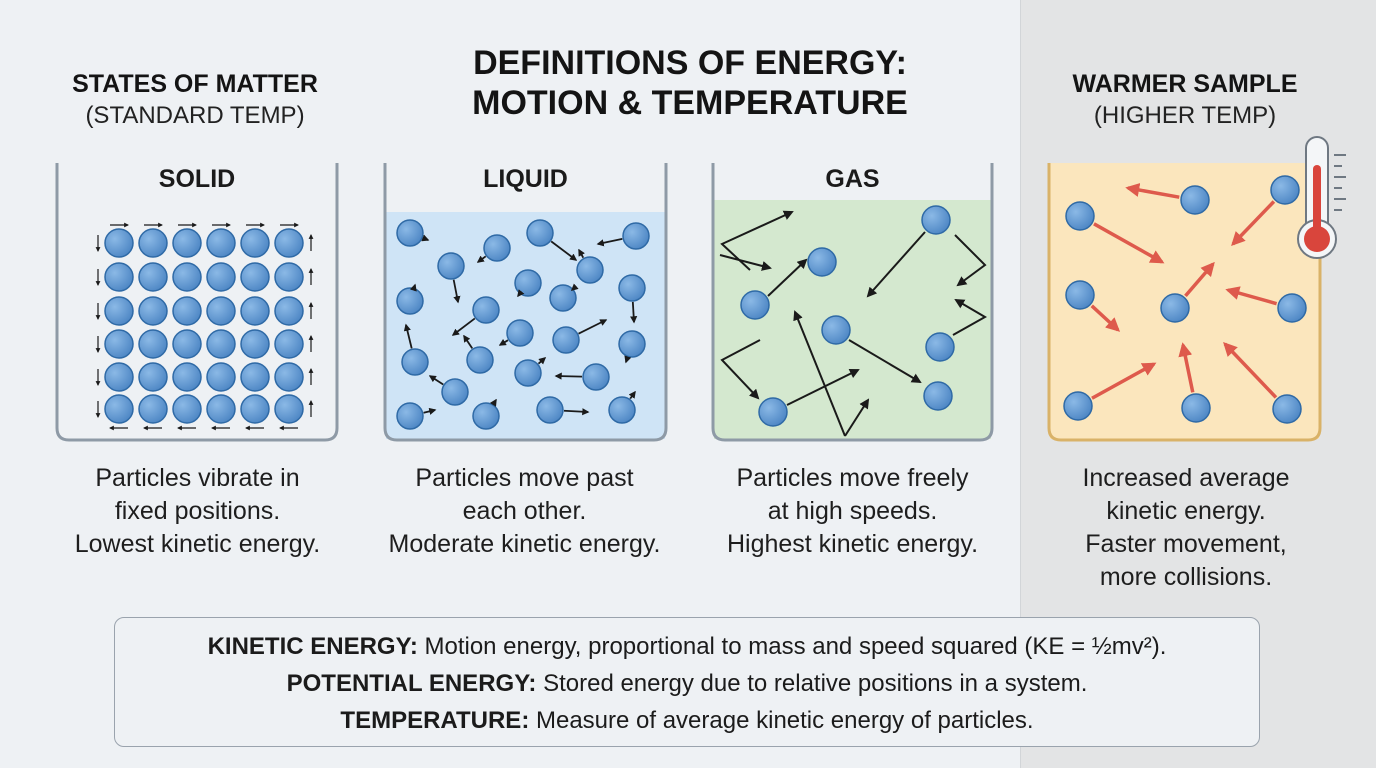 The width and height of the screenshot is (1376, 768). Describe the element at coordinates (197, 179) in the screenshot. I see `solid-label: SOLID` at that location.